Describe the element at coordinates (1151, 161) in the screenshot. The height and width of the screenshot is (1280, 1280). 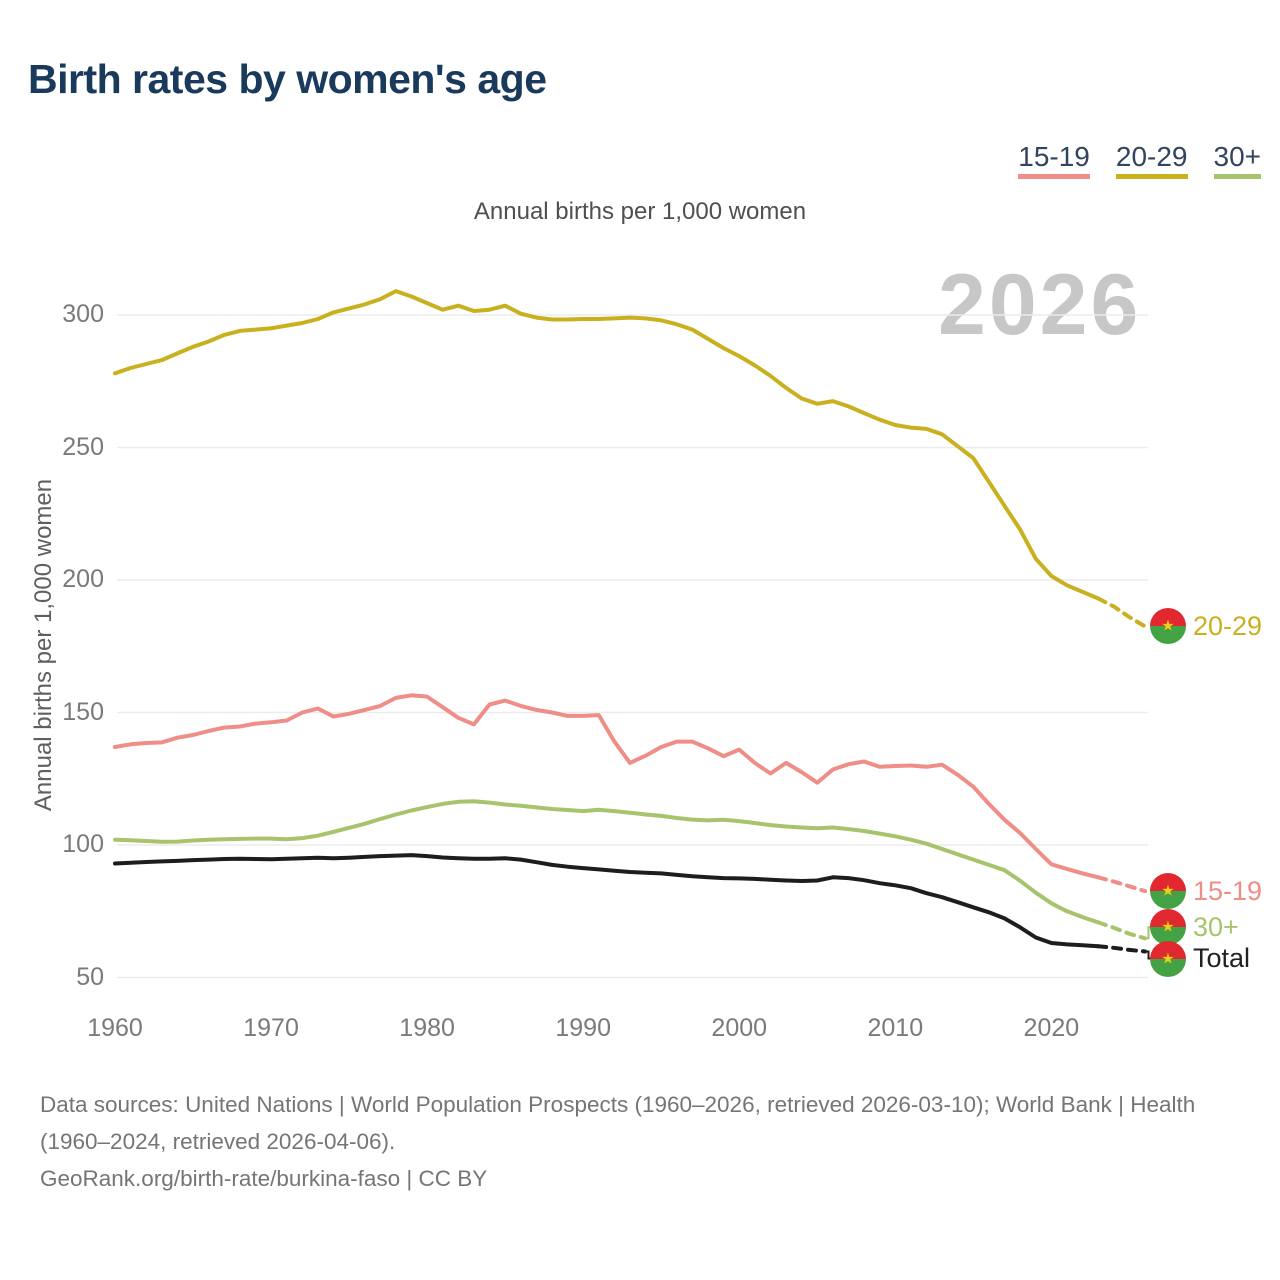
I see `legend-item-20-29: 20-29` at that location.